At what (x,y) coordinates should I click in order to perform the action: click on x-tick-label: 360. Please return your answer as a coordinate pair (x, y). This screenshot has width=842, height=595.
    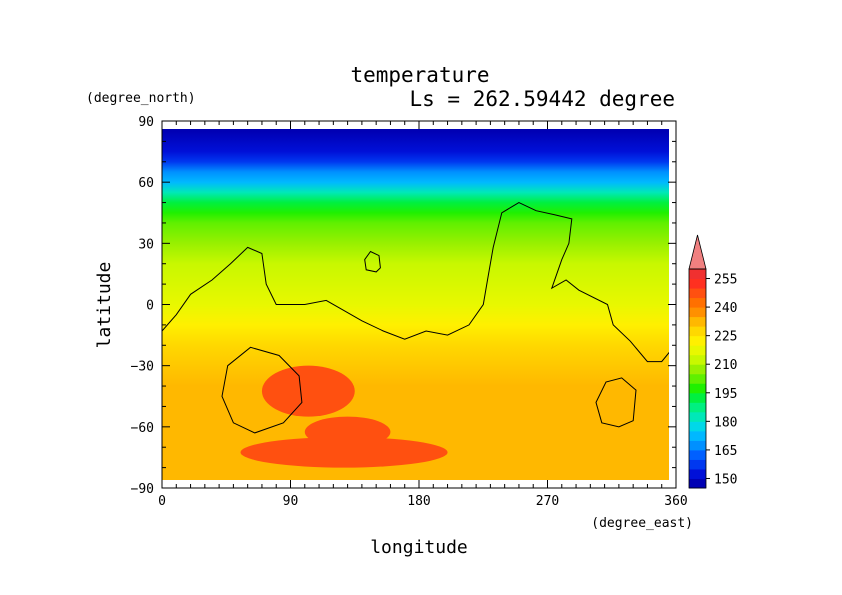
    Looking at the image, I should click on (675, 501).